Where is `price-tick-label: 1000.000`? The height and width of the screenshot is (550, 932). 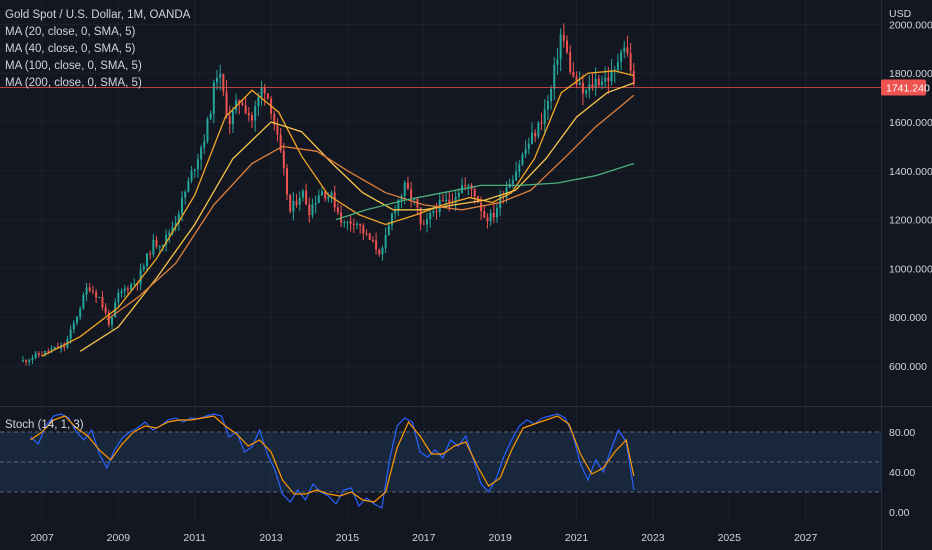 price-tick-label: 1000.000 is located at coordinates (910, 269).